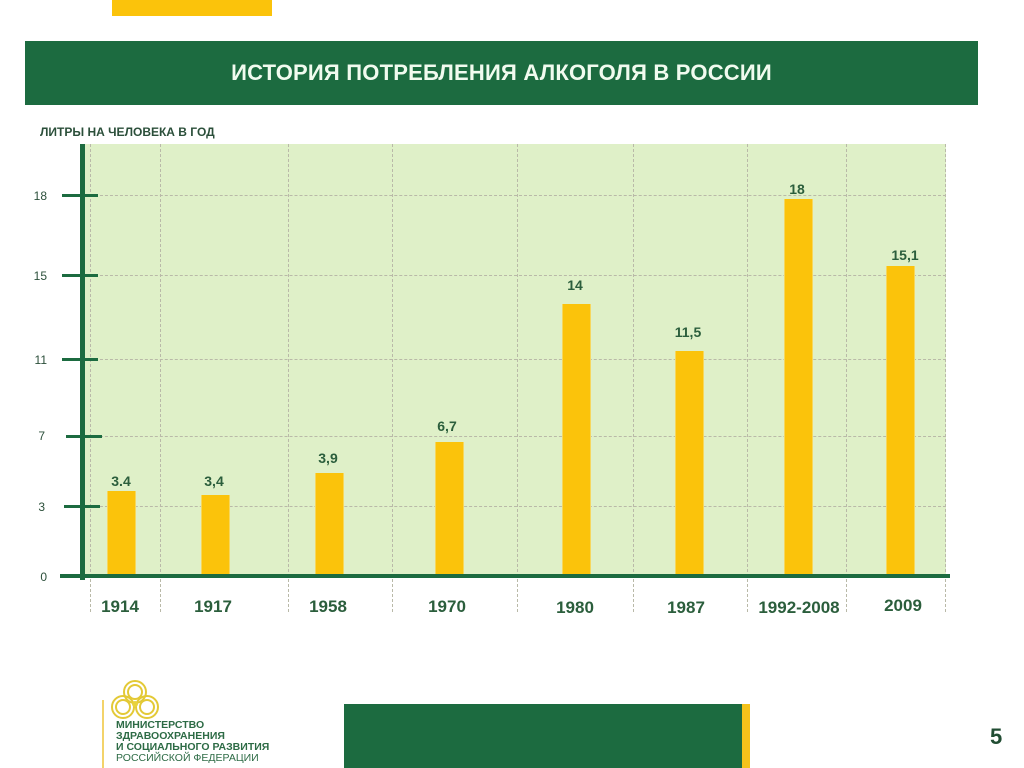 The image size is (1024, 768). I want to click on y-axis-line, so click(82, 362).